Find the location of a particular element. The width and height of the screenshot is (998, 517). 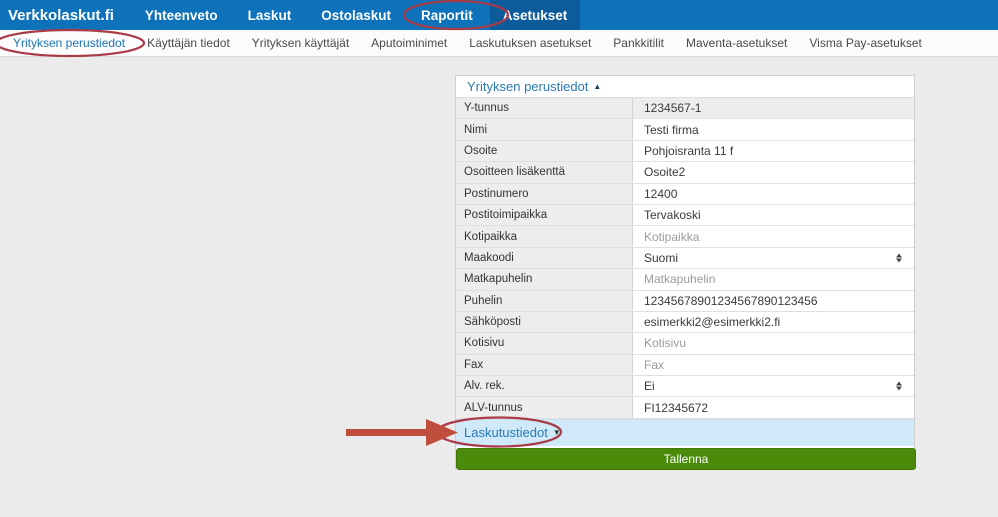

select-alv-rek: Ei is located at coordinates (773, 386).